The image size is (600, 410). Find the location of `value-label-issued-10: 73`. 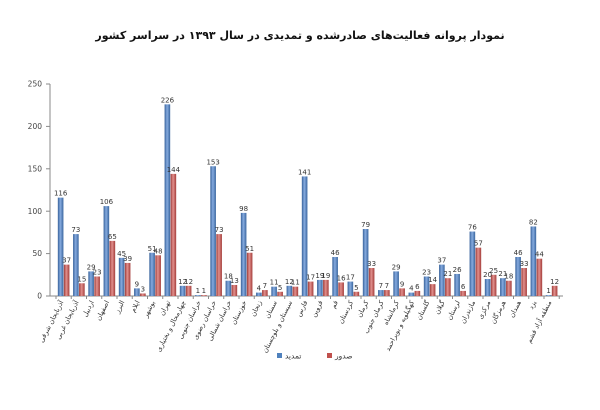

value-label-issued-10: 73 is located at coordinates (219, 230).